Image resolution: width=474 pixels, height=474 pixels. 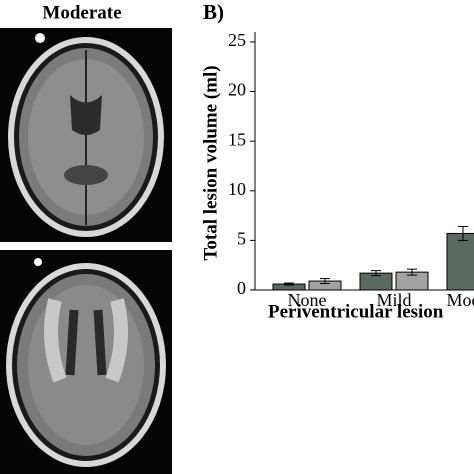 I want to click on y-tick-label: 15, so click(x=237, y=139).